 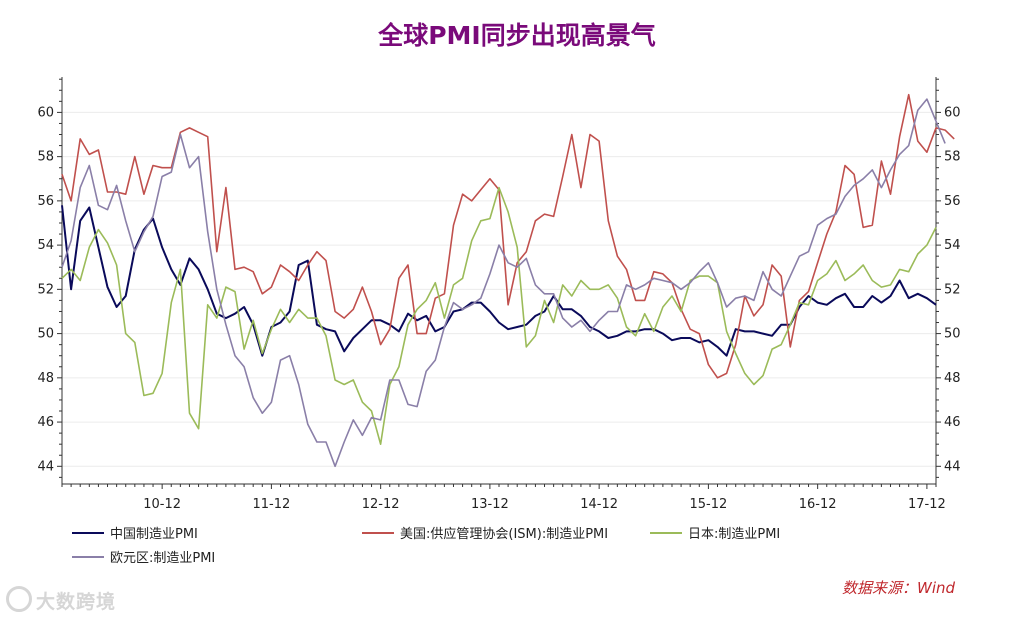 What do you see at coordinates (45, 334) in the screenshot?
I see `y-tick-label: 50` at bounding box center [45, 334].